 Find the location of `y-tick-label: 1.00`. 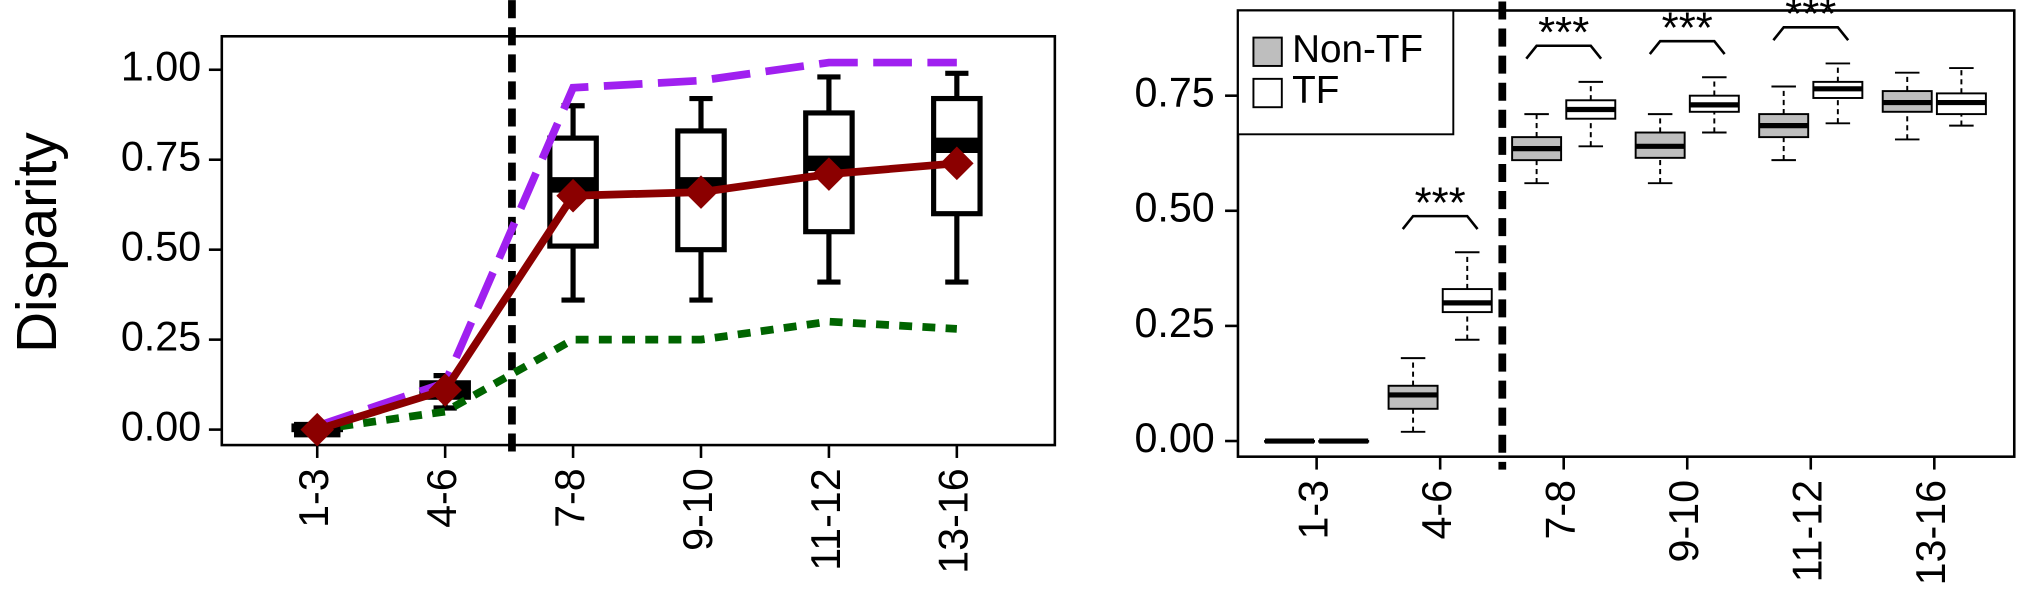

y-tick-label: 1.00 is located at coordinates (161, 67).